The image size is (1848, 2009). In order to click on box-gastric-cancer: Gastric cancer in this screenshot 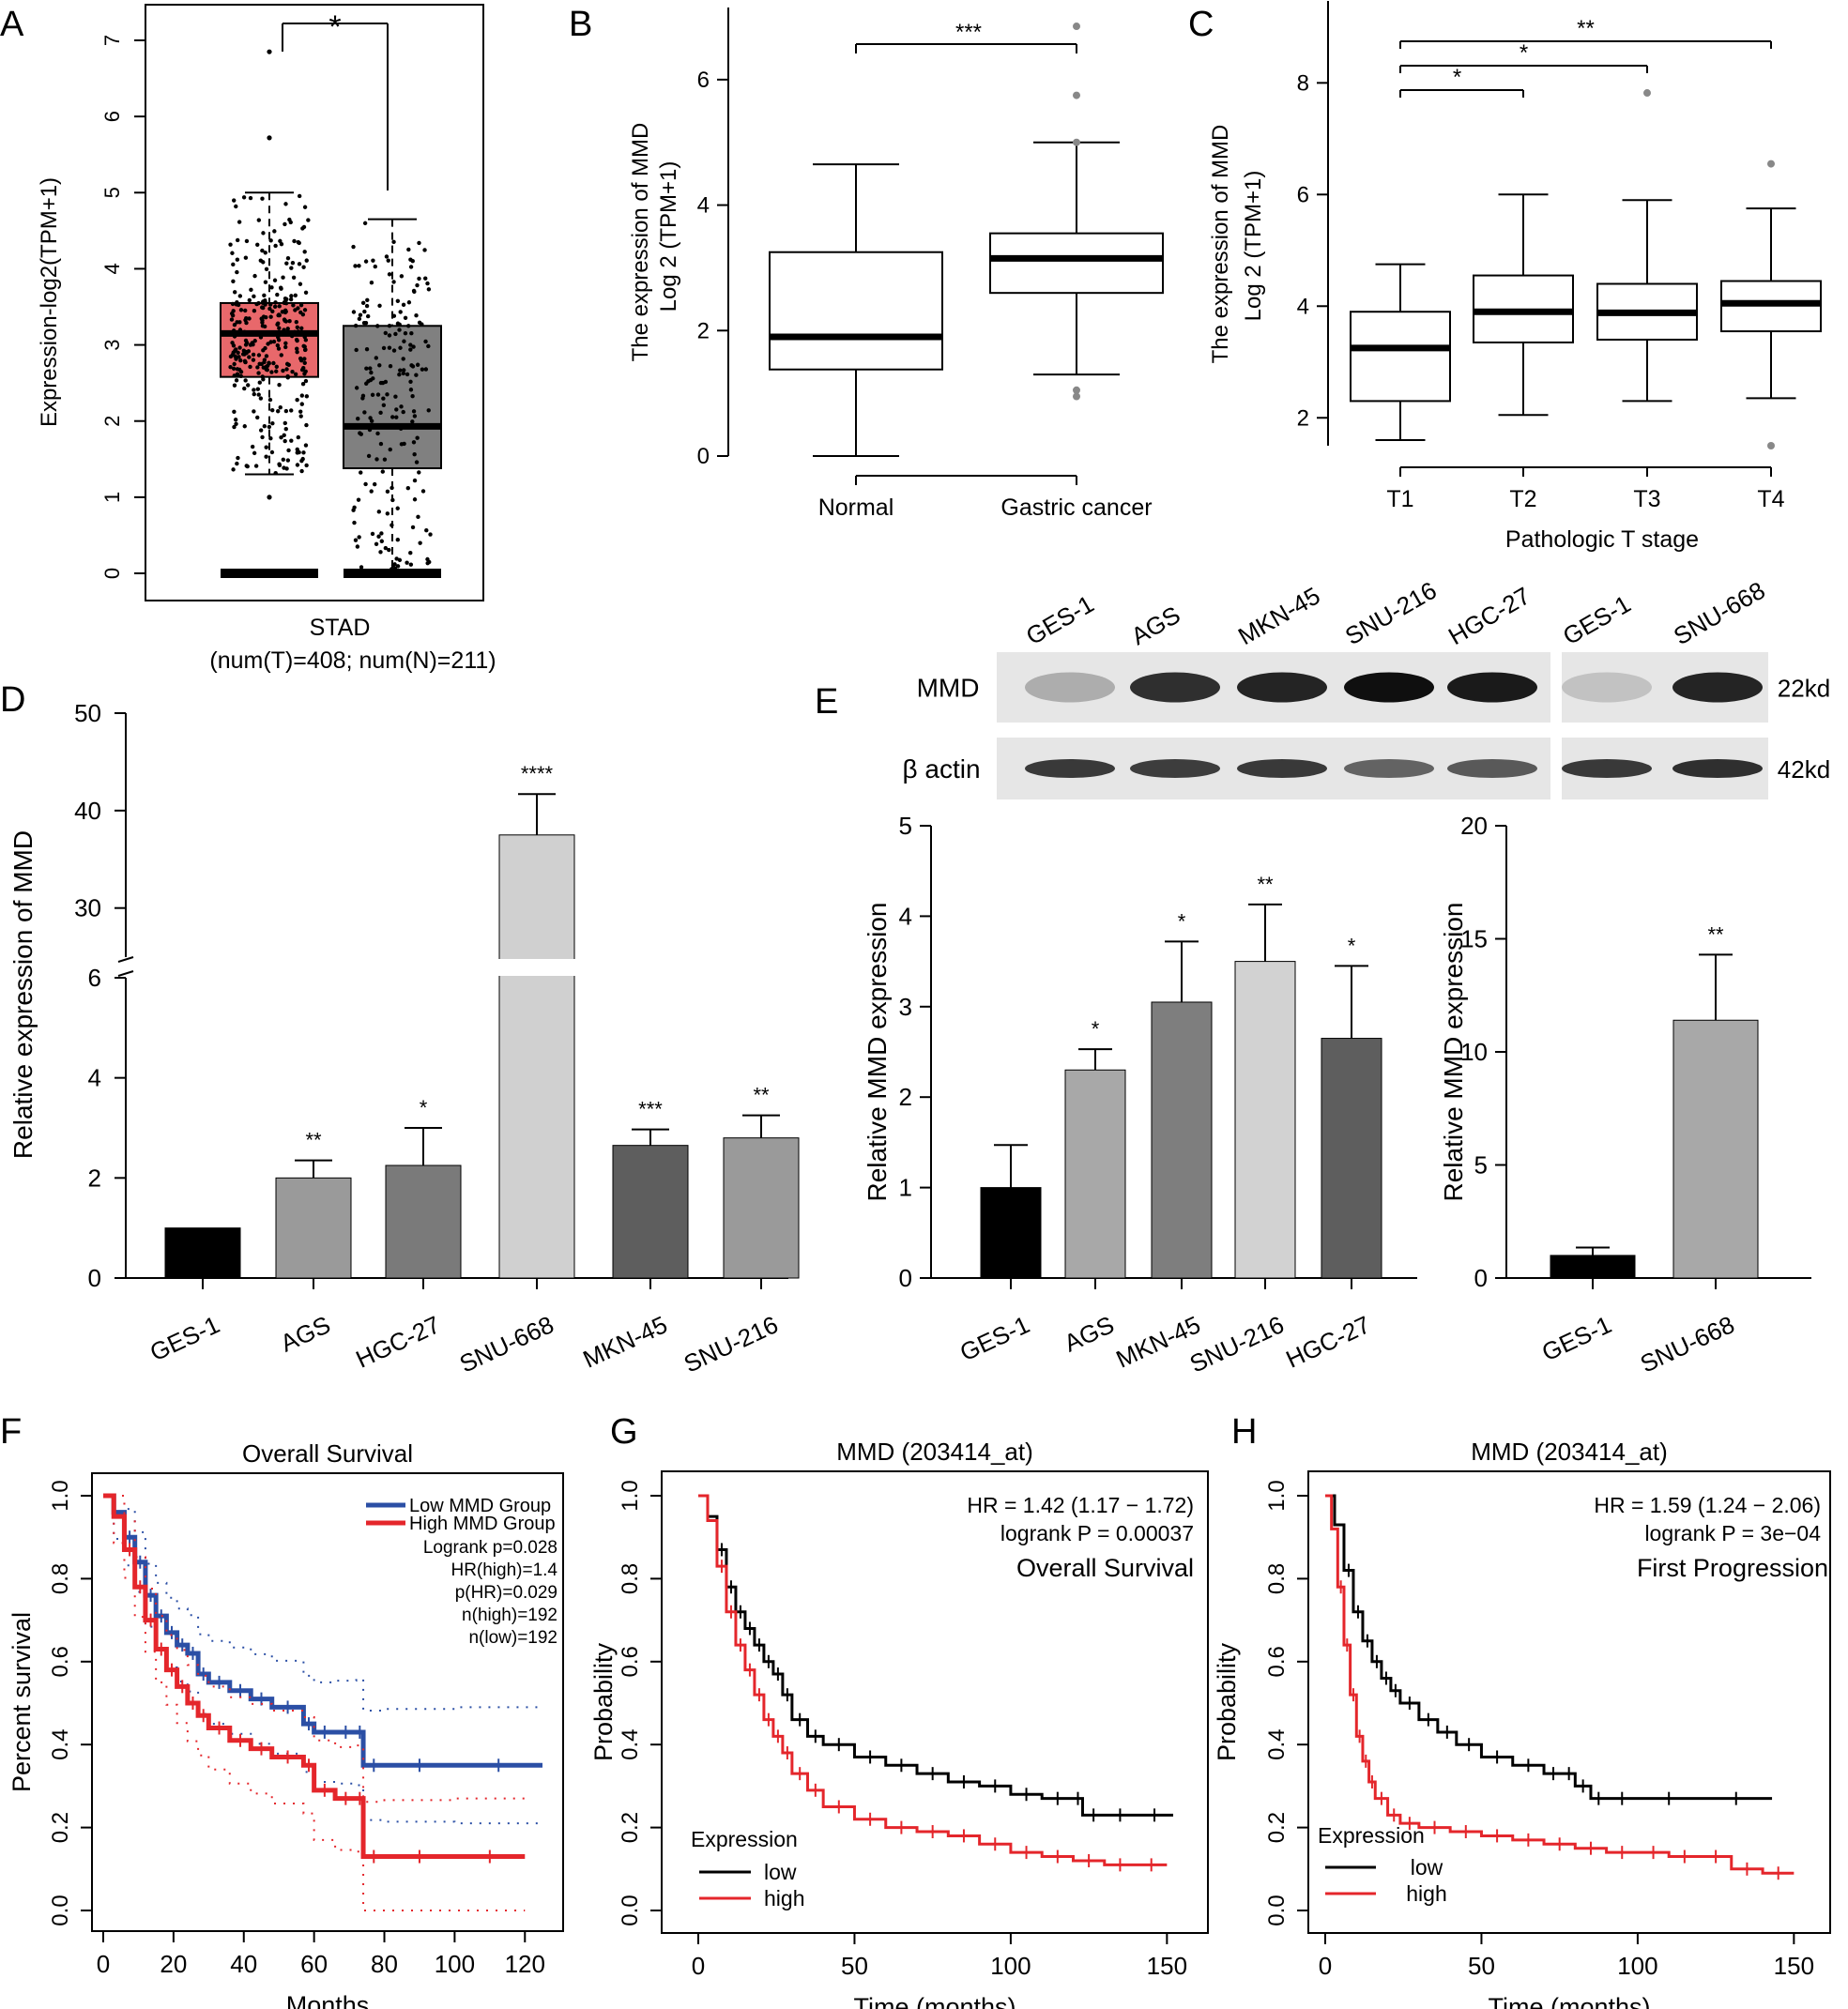, I will do `click(1076, 272)`.